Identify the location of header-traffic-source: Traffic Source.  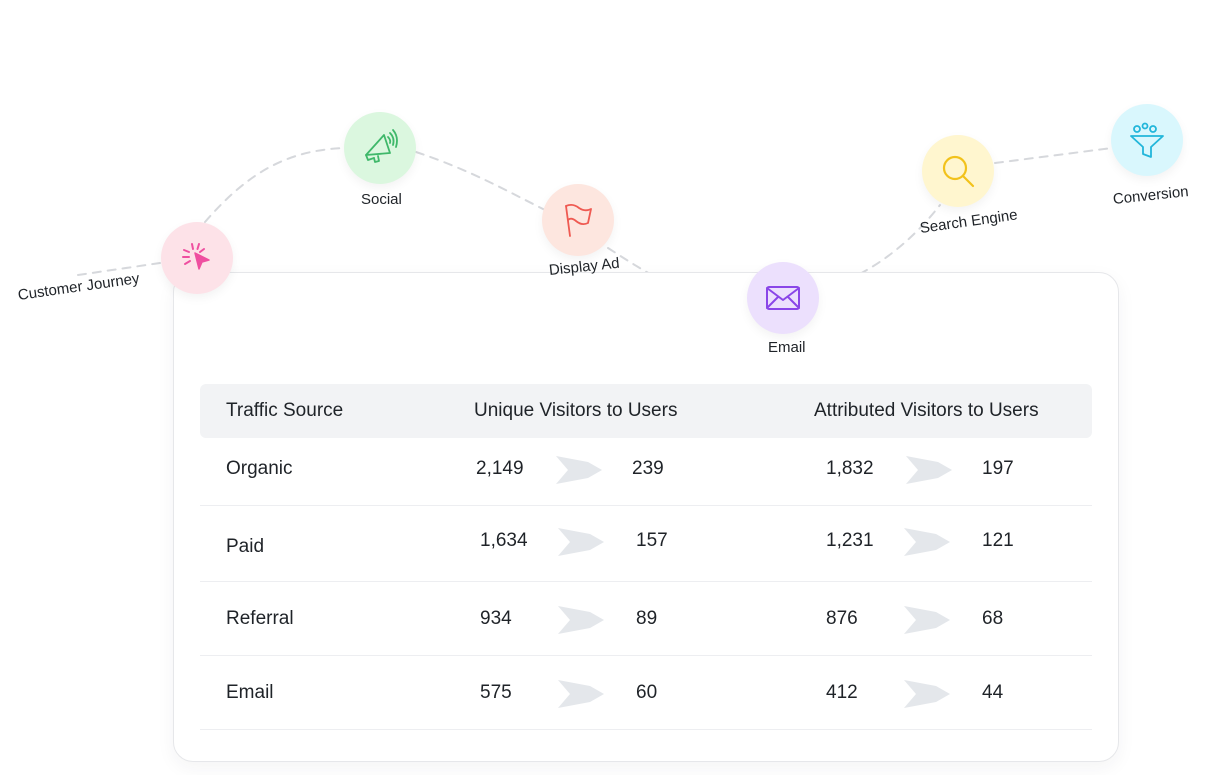
(285, 410).